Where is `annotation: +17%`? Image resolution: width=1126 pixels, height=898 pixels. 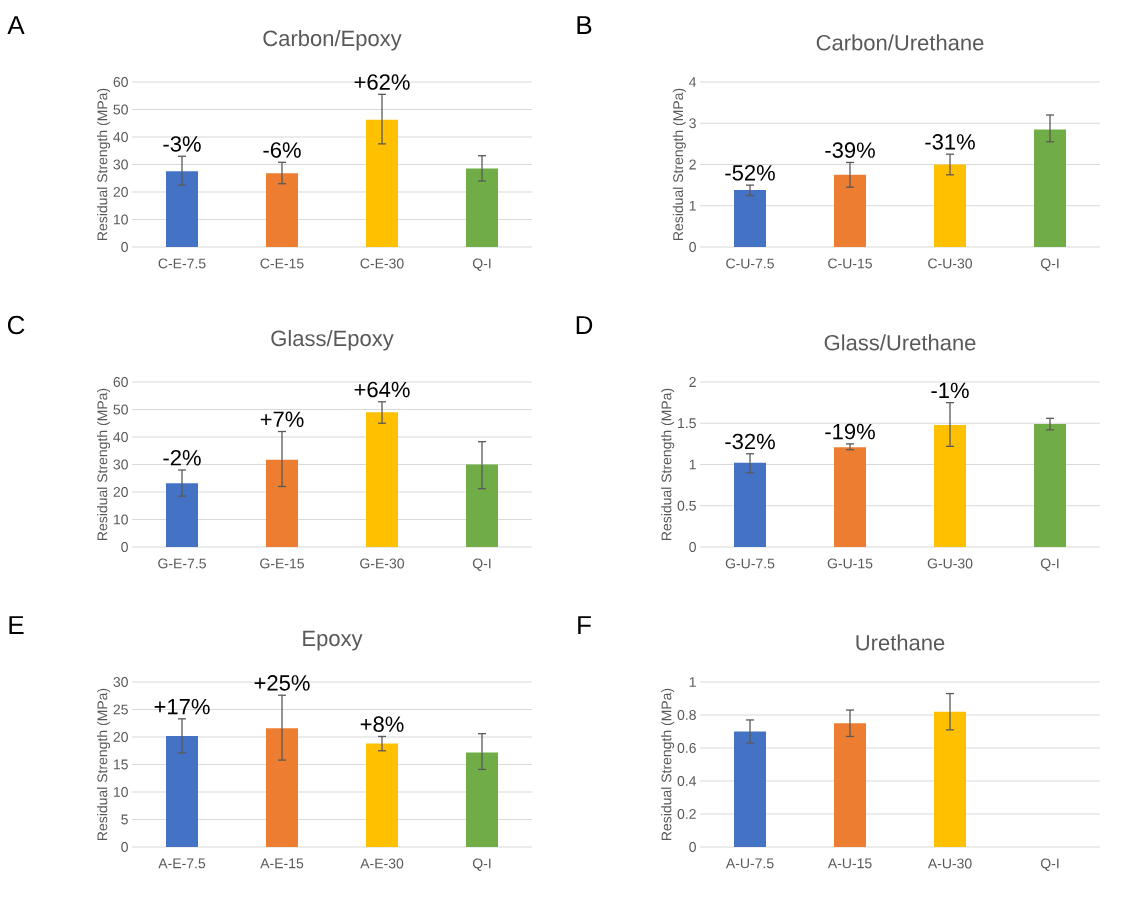 annotation: +17% is located at coordinates (182, 706).